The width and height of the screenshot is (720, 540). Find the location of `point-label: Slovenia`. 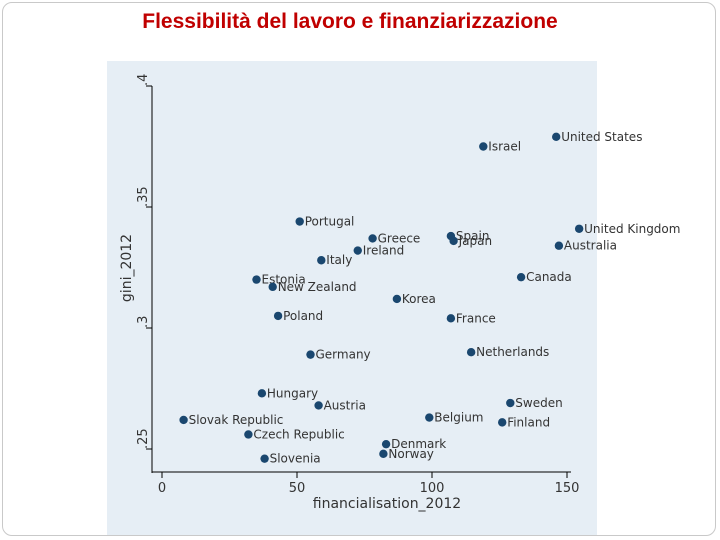

point-label: Slovenia is located at coordinates (295, 459).